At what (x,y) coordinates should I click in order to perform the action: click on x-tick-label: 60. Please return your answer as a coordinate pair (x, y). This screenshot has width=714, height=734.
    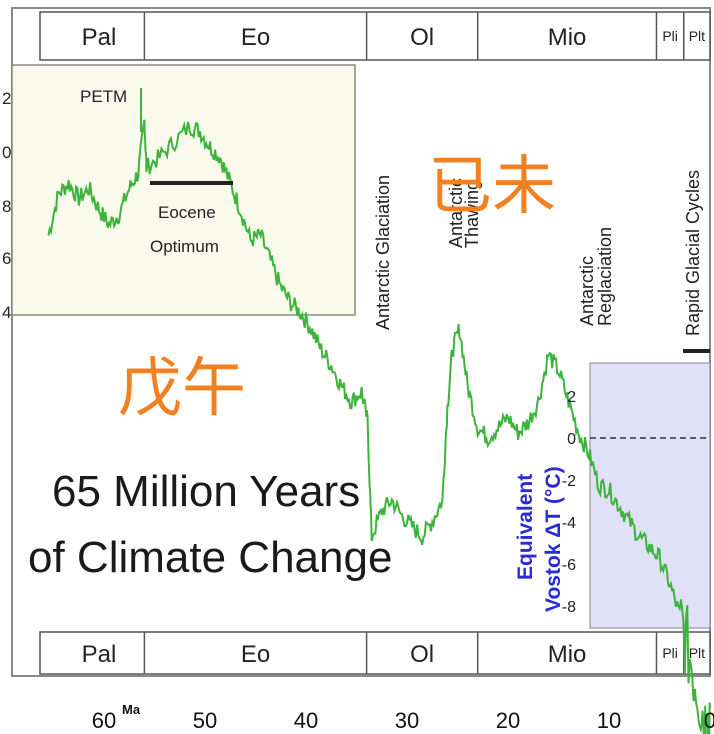
    Looking at the image, I should click on (104, 720).